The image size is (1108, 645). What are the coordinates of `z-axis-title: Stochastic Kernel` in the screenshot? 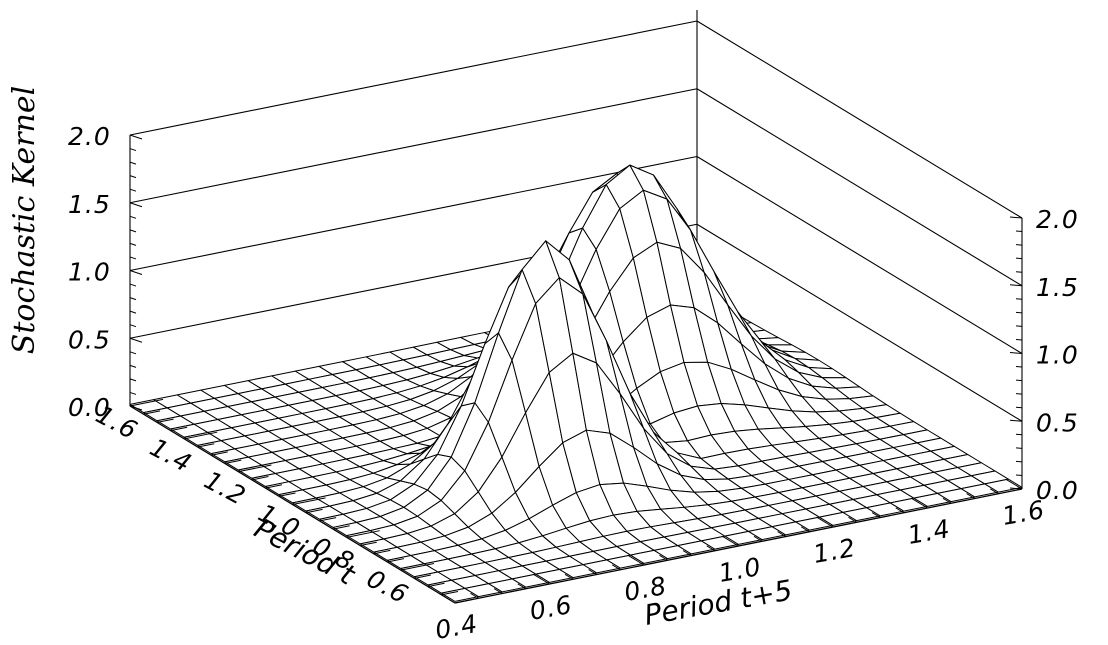 It's located at (24, 220).